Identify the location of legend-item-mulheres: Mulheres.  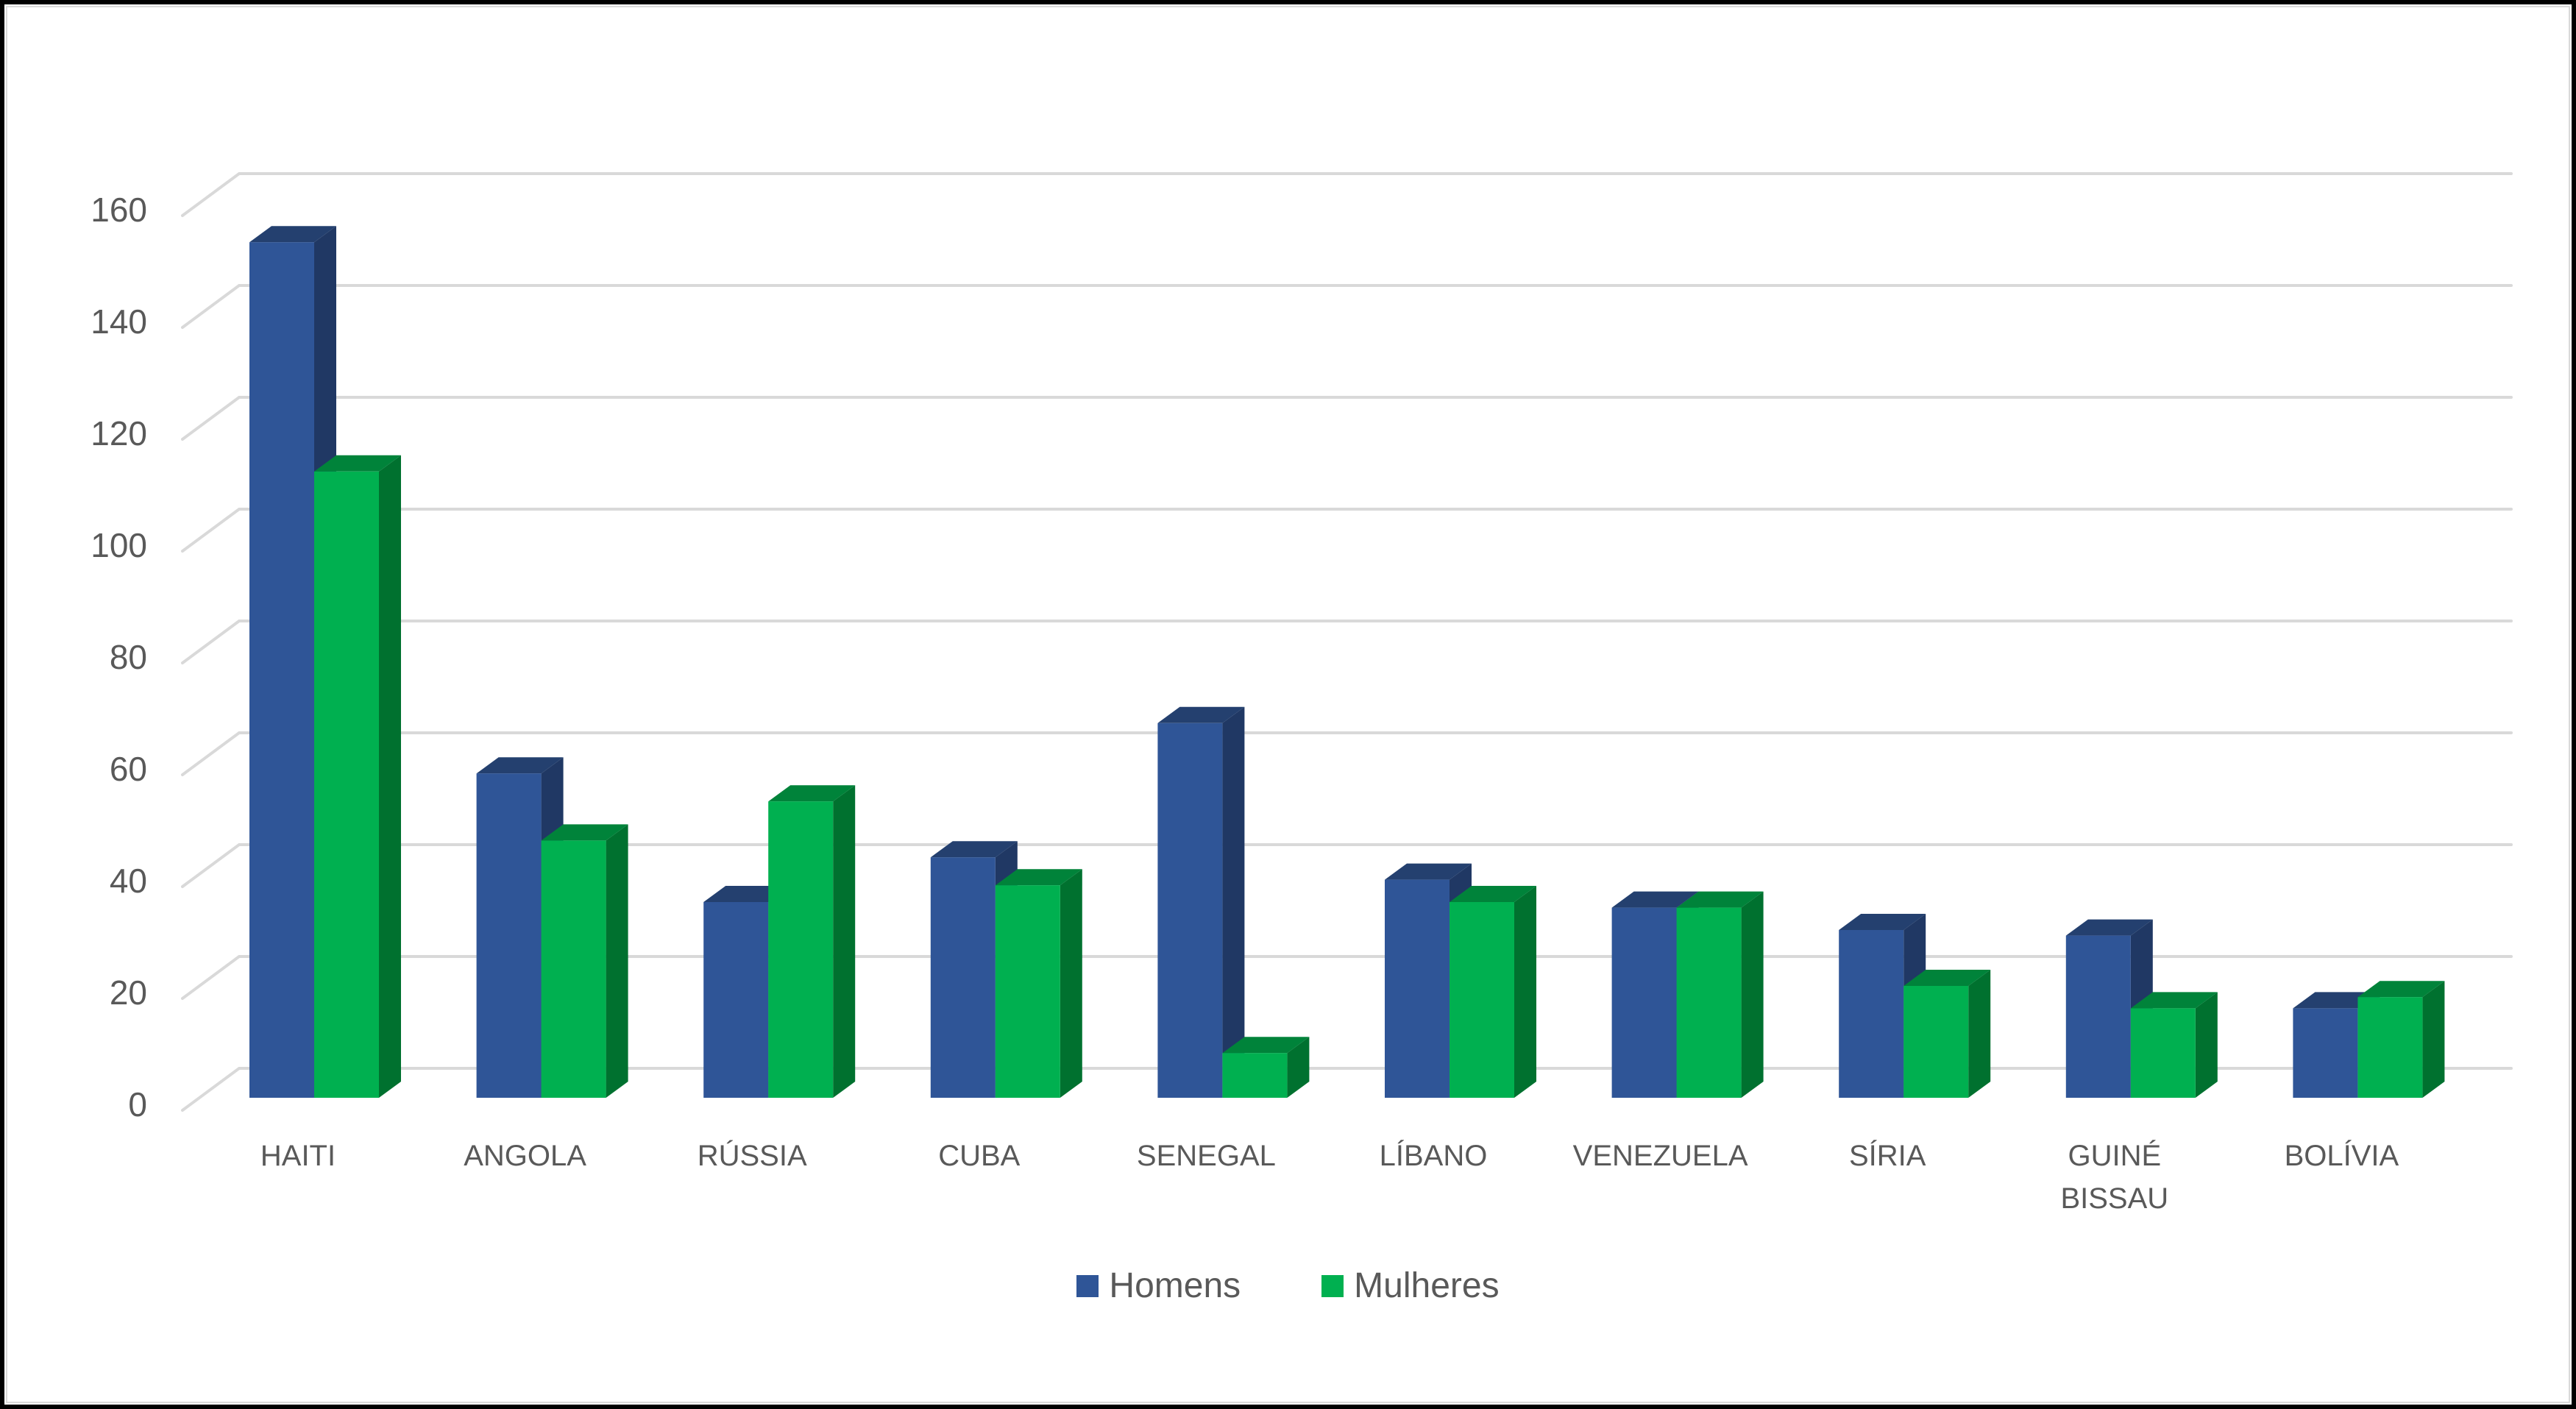
(1410, 1286).